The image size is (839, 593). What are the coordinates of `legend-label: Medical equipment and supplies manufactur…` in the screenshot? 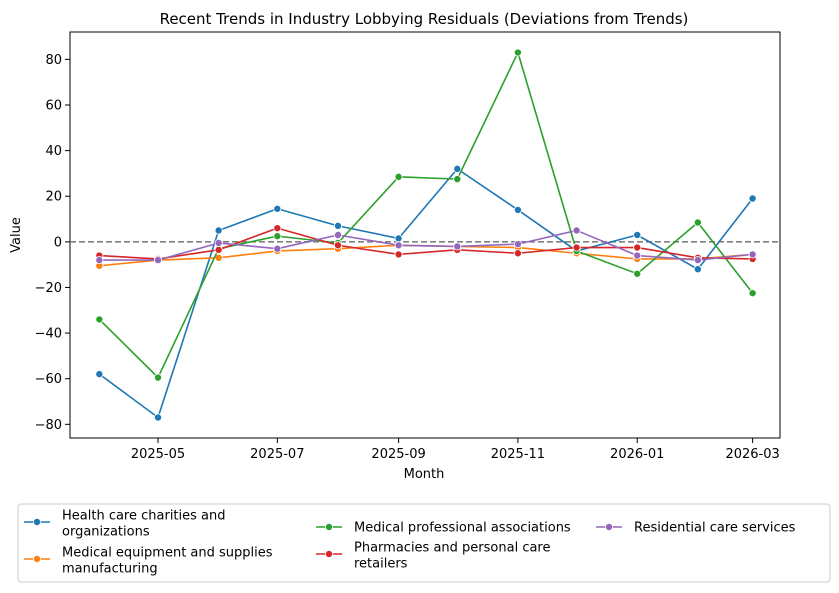 It's located at (167, 561).